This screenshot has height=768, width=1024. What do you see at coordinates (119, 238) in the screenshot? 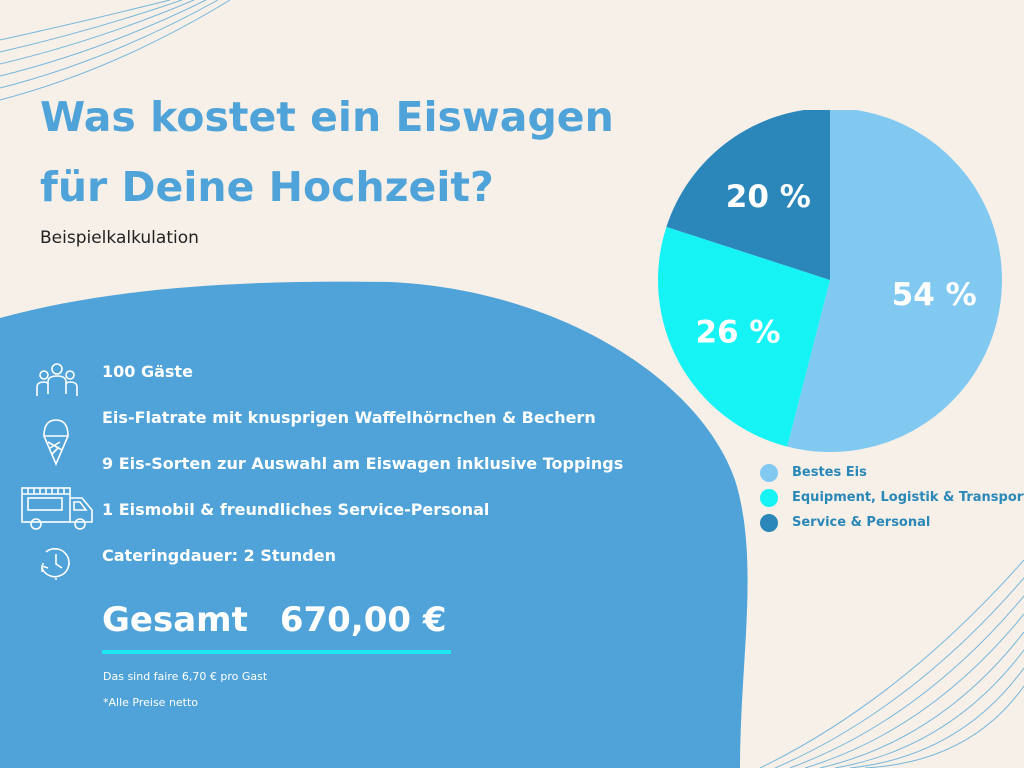
I see `subtitle: Beispielkalkulation` at bounding box center [119, 238].